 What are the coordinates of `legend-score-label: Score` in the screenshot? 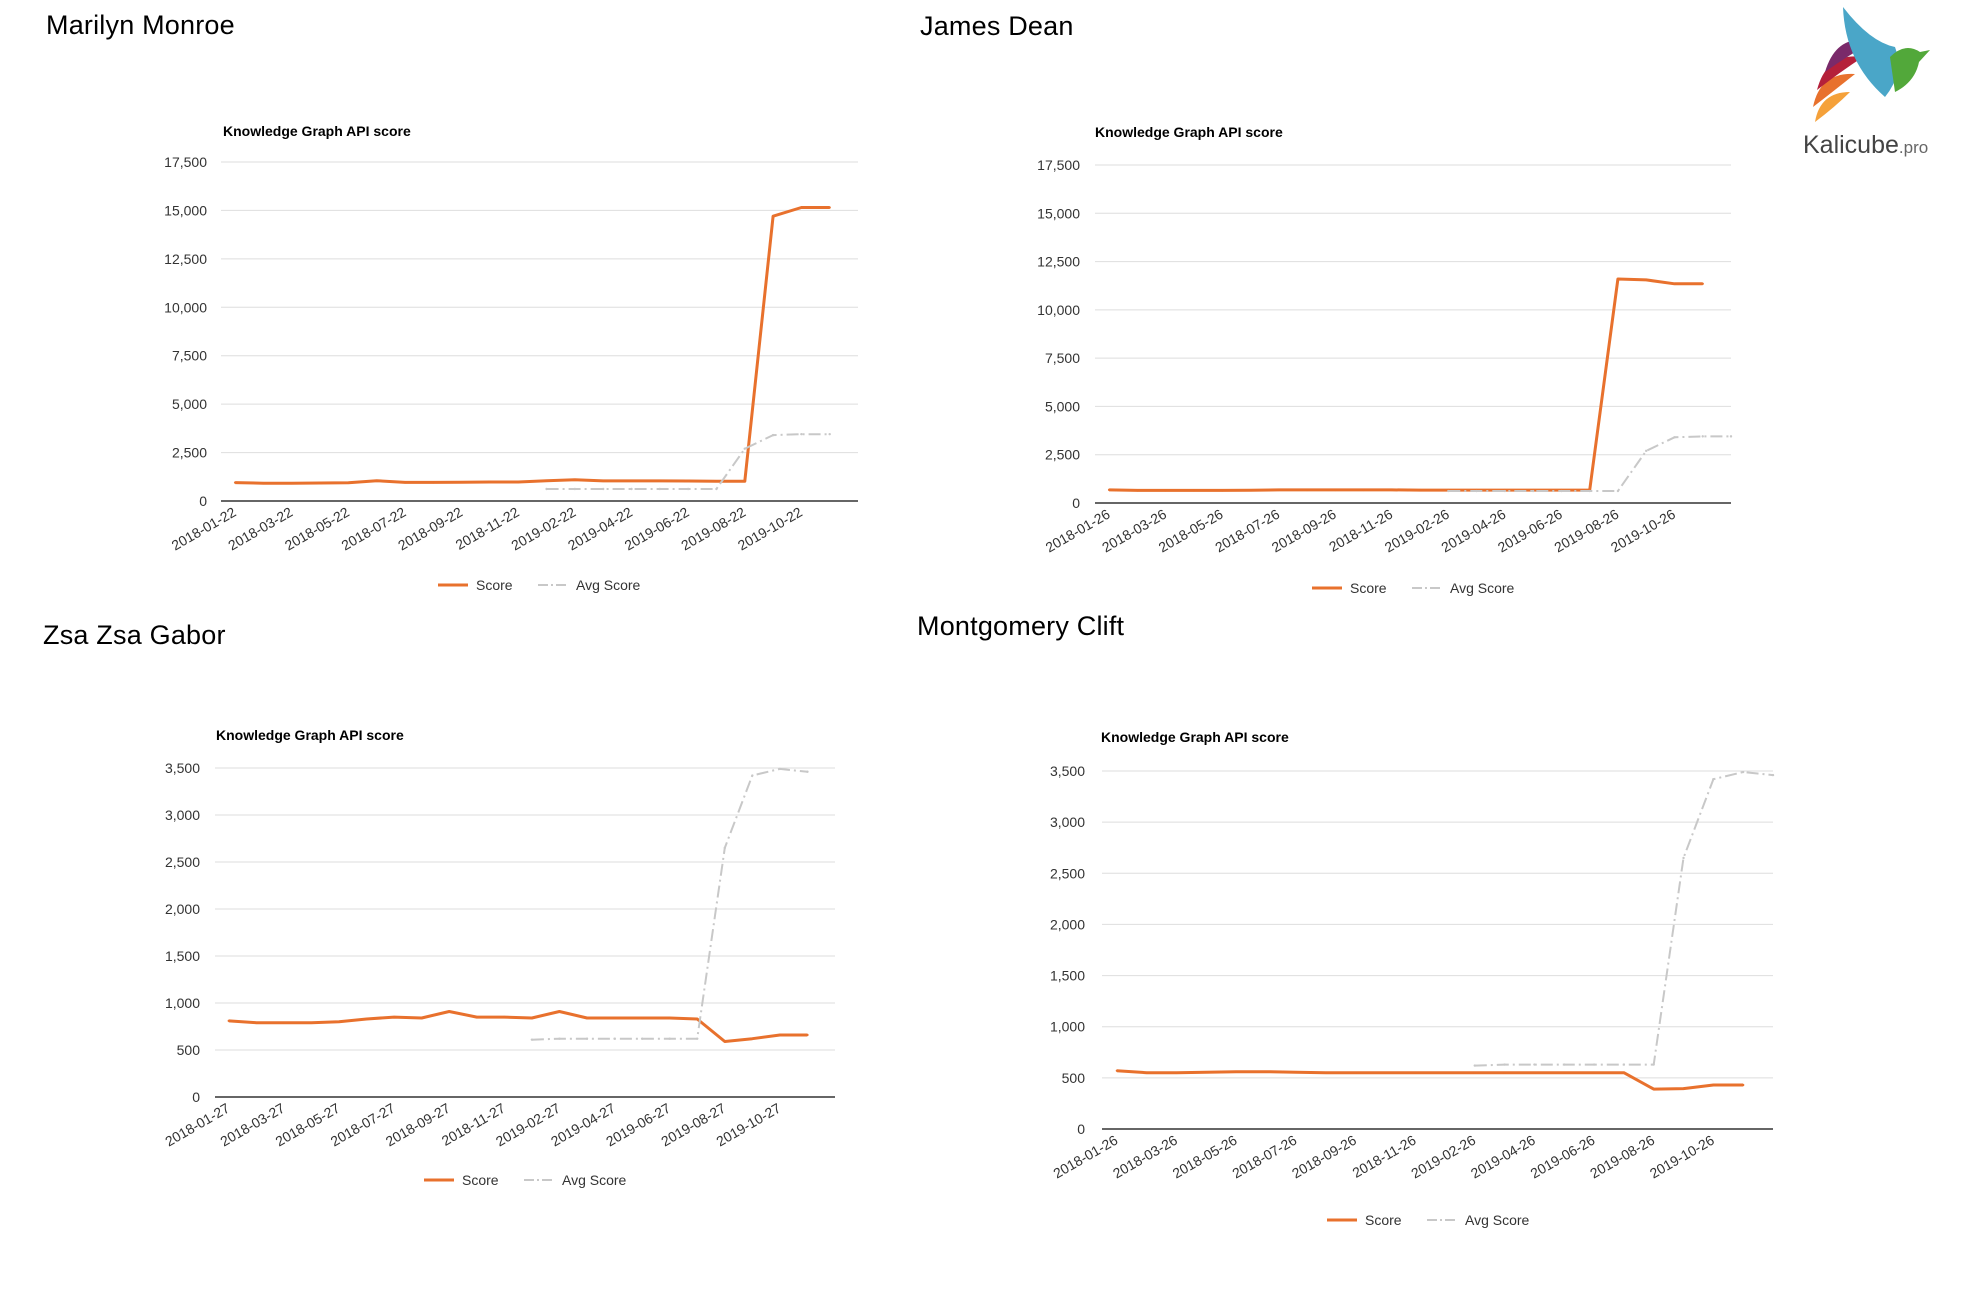 It's located at (480, 1180).